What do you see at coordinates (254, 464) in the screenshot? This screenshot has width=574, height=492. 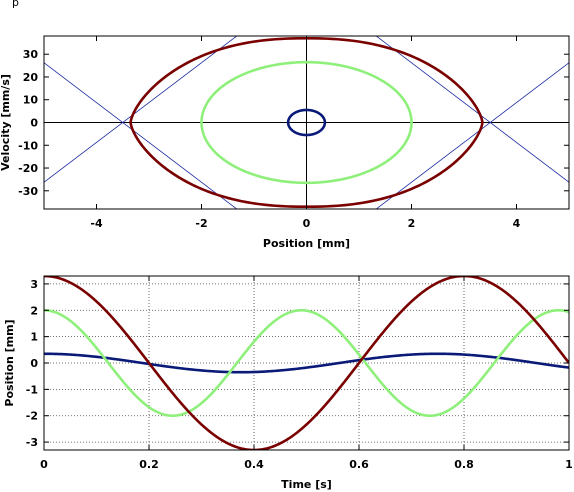 I see `time-x-tick-label: 0.4` at bounding box center [254, 464].